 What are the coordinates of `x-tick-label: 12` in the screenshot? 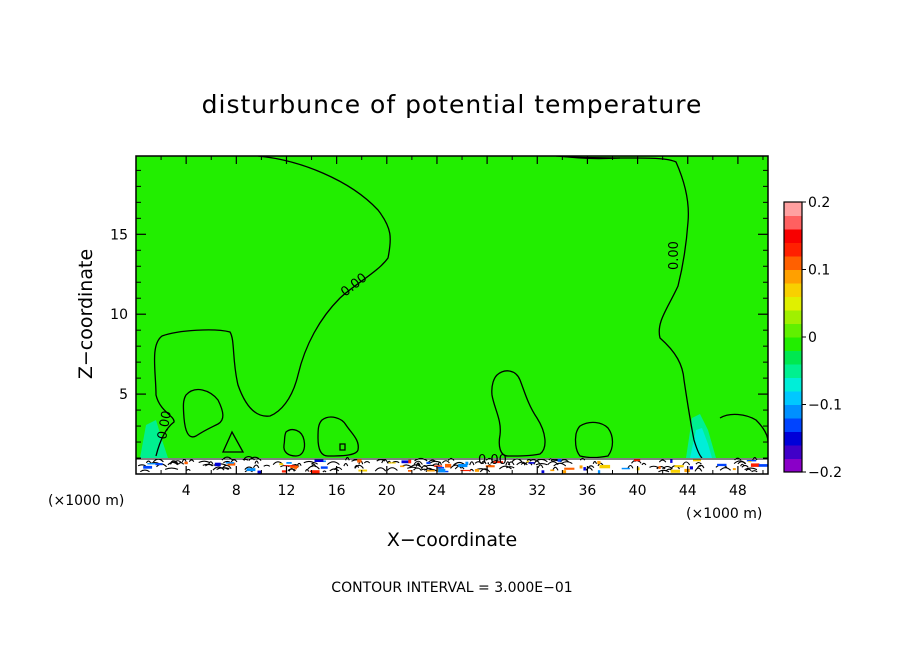 It's located at (287, 491).